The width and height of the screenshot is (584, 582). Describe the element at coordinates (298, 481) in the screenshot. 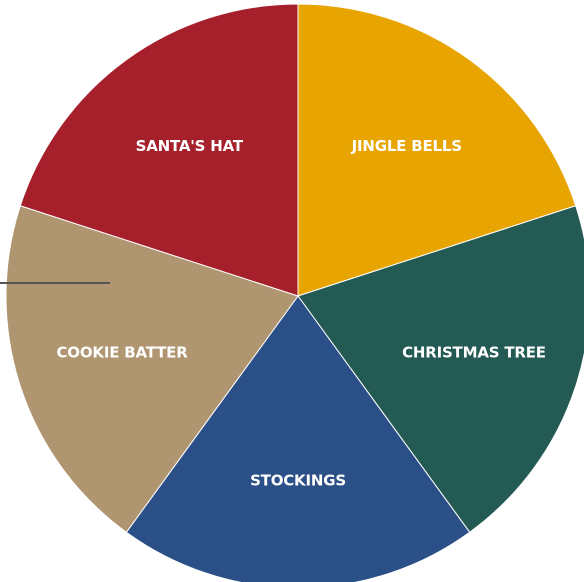

I see `slice-label-stockings: STOCKINGS` at that location.